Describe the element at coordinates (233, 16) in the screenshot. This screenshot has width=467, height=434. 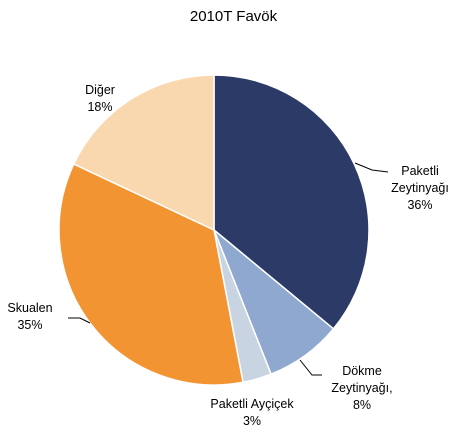
I see `chart-title: 2010T Favök` at that location.